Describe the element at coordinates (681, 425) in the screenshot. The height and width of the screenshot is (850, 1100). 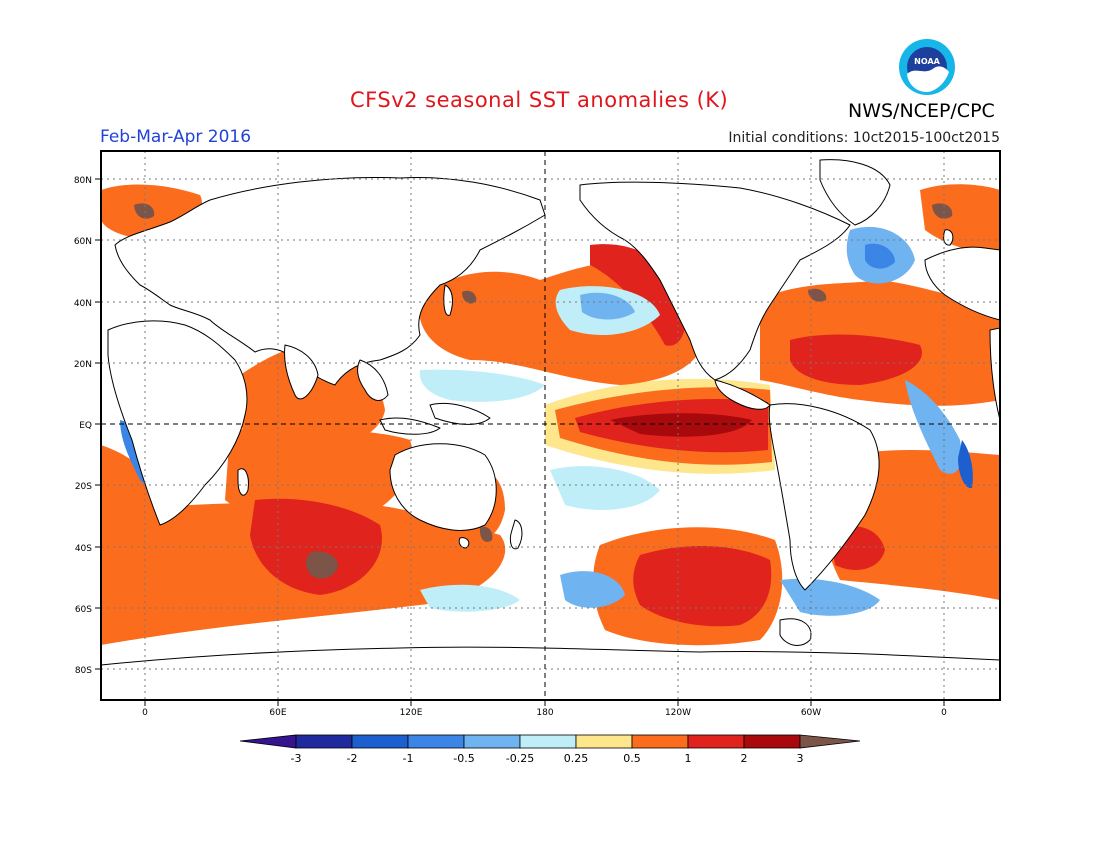
I see `el-nino-core` at that location.